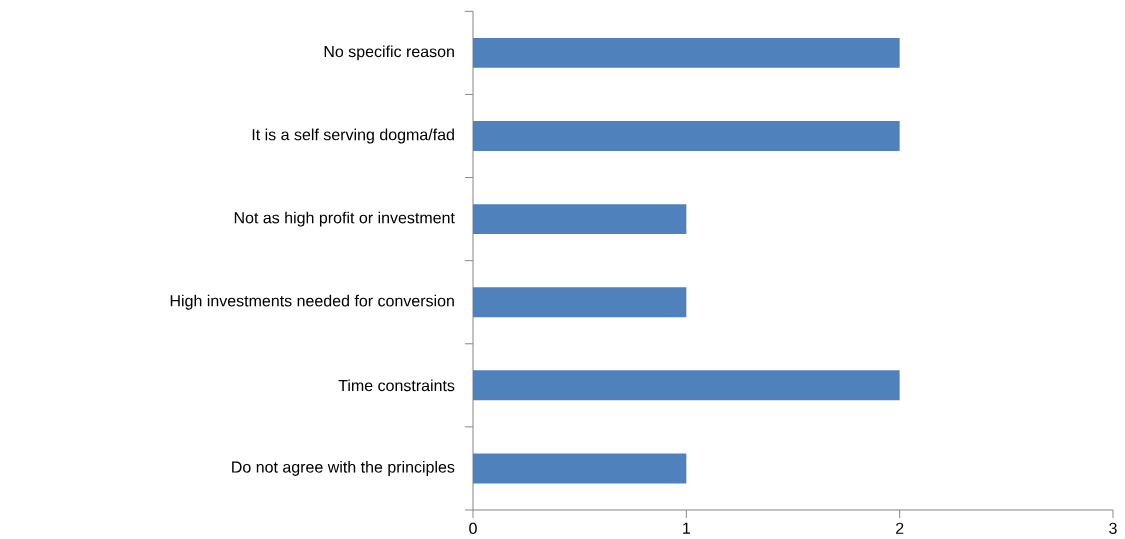 The image size is (1125, 539). What do you see at coordinates (396, 385) in the screenshot?
I see `y-tick-label: Time constraints` at bounding box center [396, 385].